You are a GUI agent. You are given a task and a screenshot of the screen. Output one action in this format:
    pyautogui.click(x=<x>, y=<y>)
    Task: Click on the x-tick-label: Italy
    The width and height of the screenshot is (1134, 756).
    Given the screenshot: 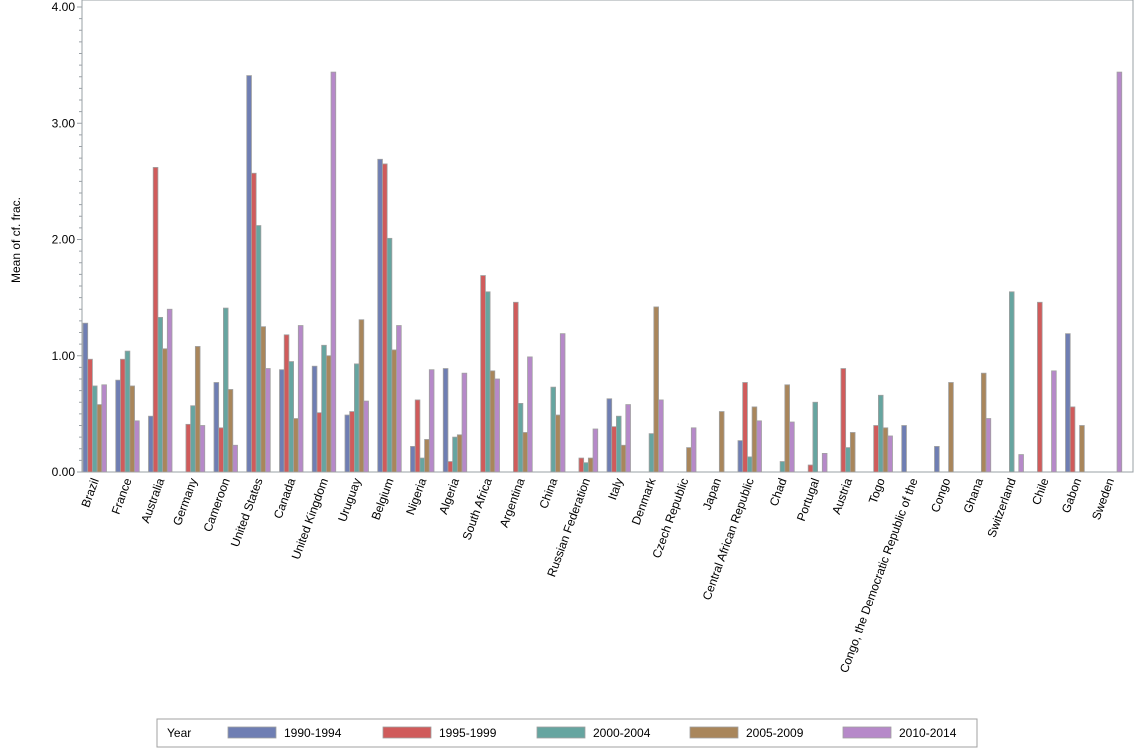 What is the action you would take?
    pyautogui.click(x=615, y=488)
    